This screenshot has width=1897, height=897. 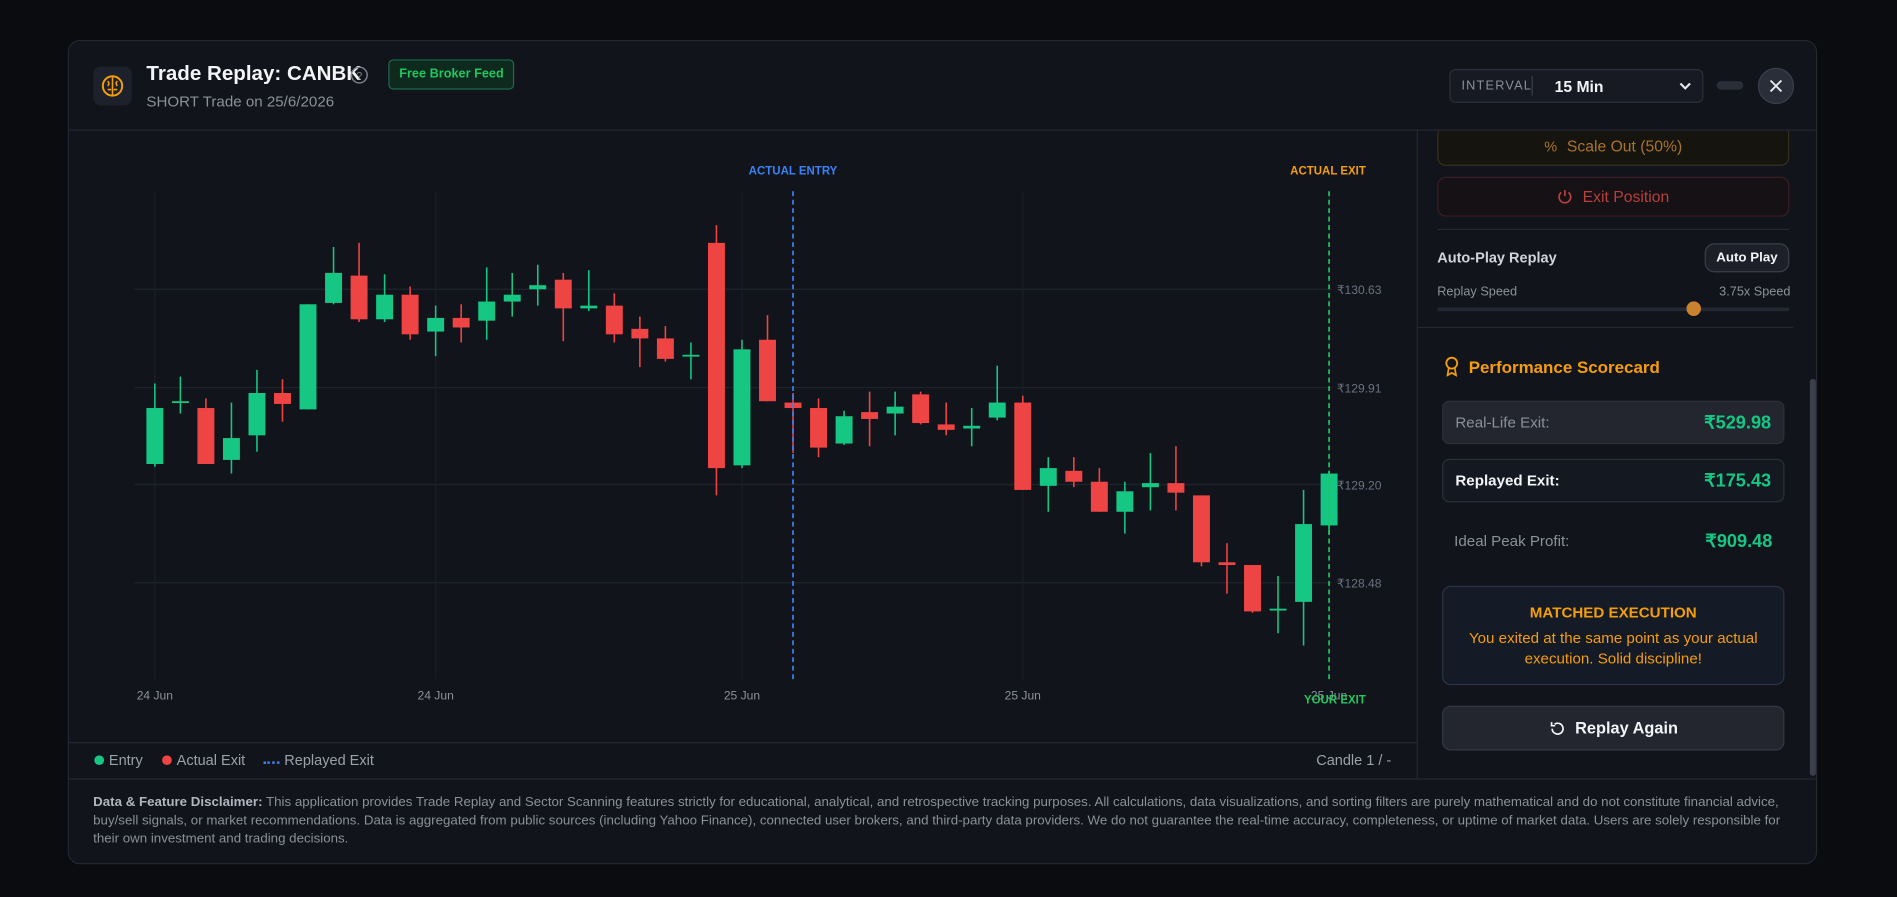 I want to click on help-icon: ?, so click(x=359, y=74).